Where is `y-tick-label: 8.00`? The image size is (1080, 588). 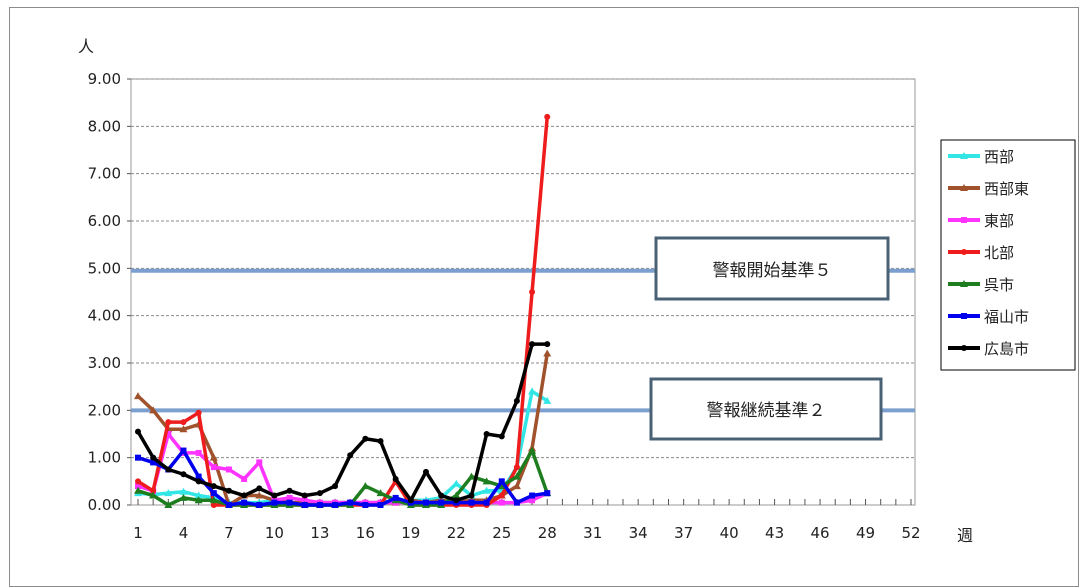 y-tick-label: 8.00 is located at coordinates (104, 126).